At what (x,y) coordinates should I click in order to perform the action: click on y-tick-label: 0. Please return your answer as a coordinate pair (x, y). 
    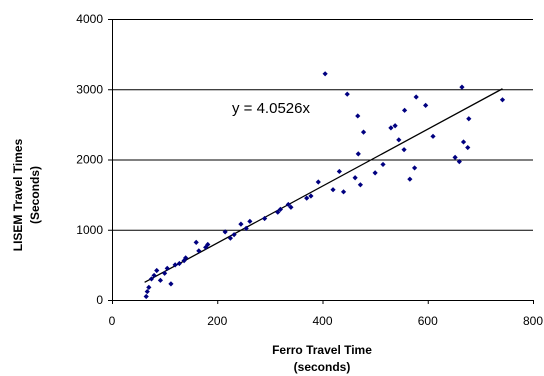
    Looking at the image, I should click on (99, 300).